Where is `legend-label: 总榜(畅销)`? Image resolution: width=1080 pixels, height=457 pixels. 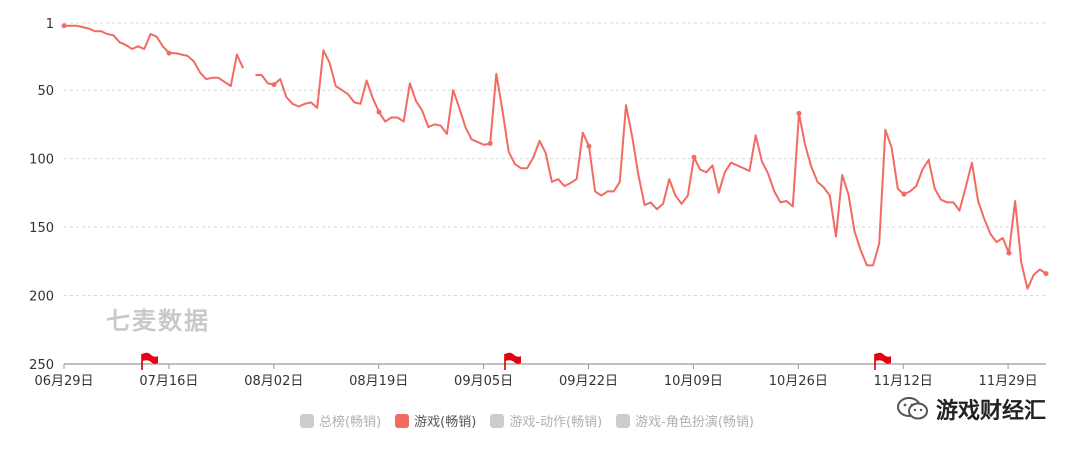
legend-label: 总榜(畅销) is located at coordinates (350, 422).